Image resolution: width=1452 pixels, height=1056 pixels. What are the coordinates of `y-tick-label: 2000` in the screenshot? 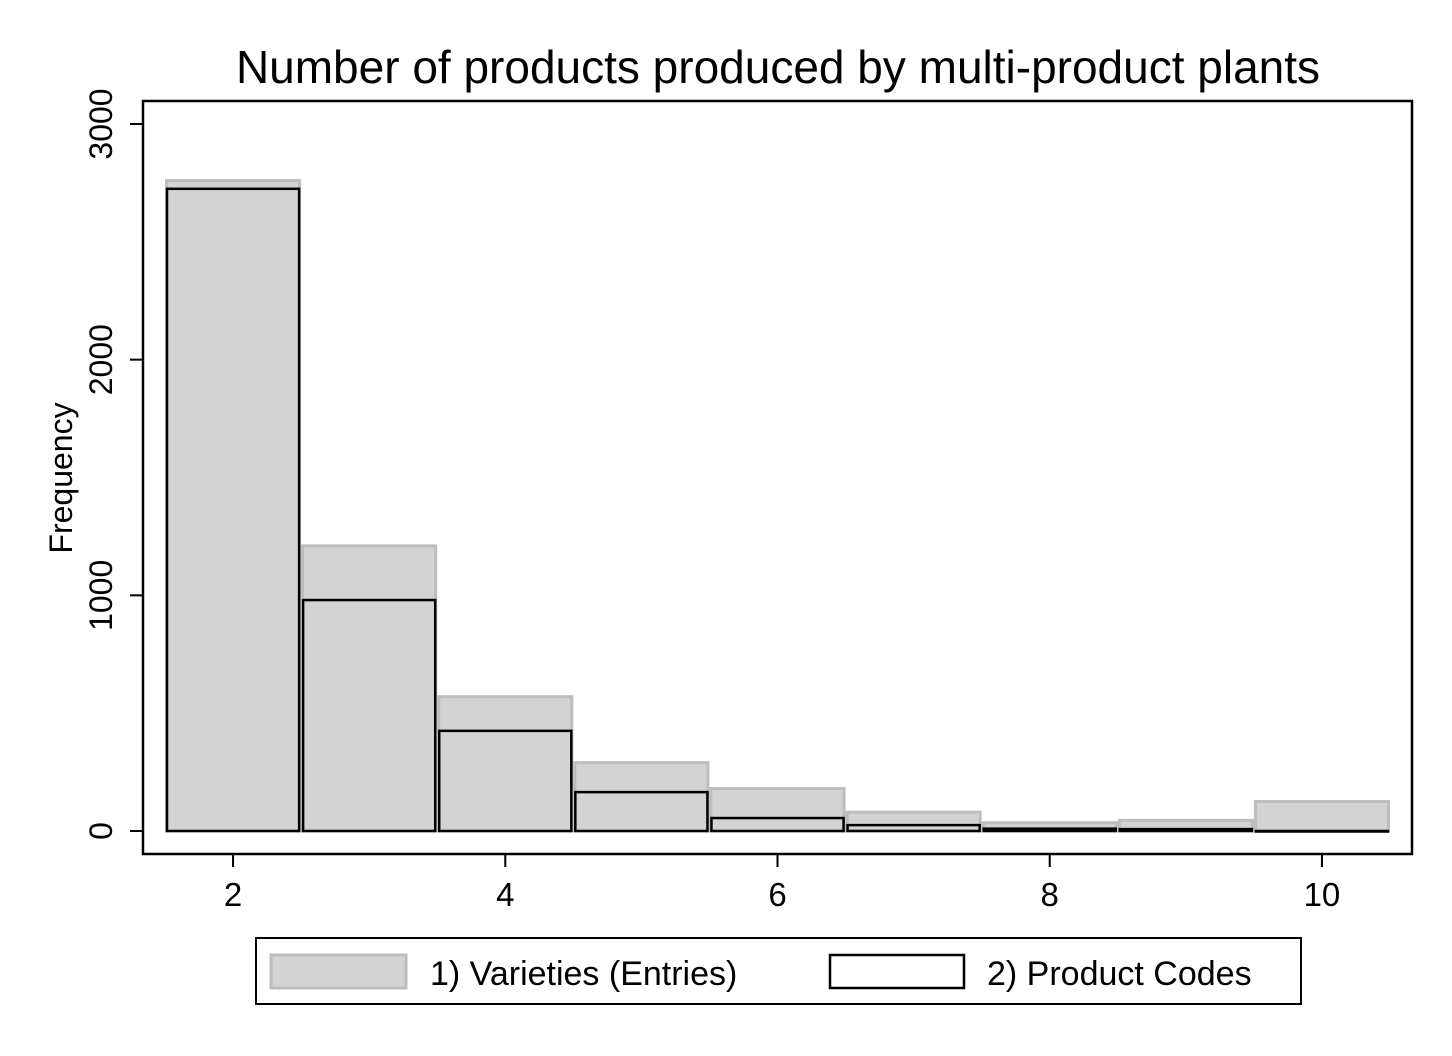 It's located at (101, 359).